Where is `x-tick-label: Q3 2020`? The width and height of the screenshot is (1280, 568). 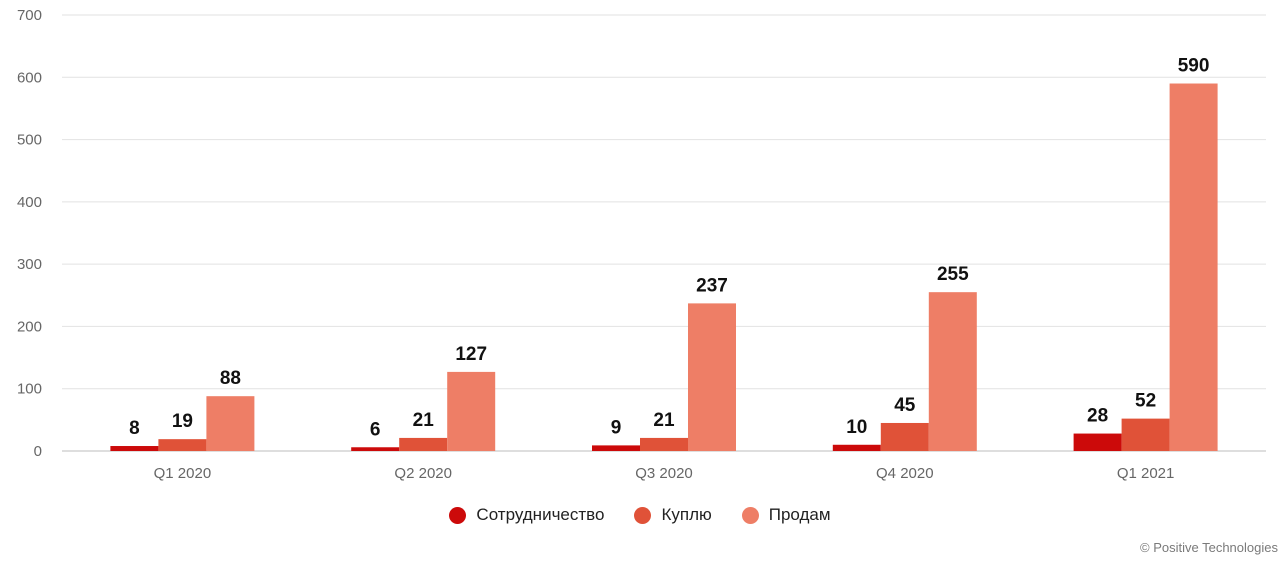 x-tick-label: Q3 2020 is located at coordinates (664, 473).